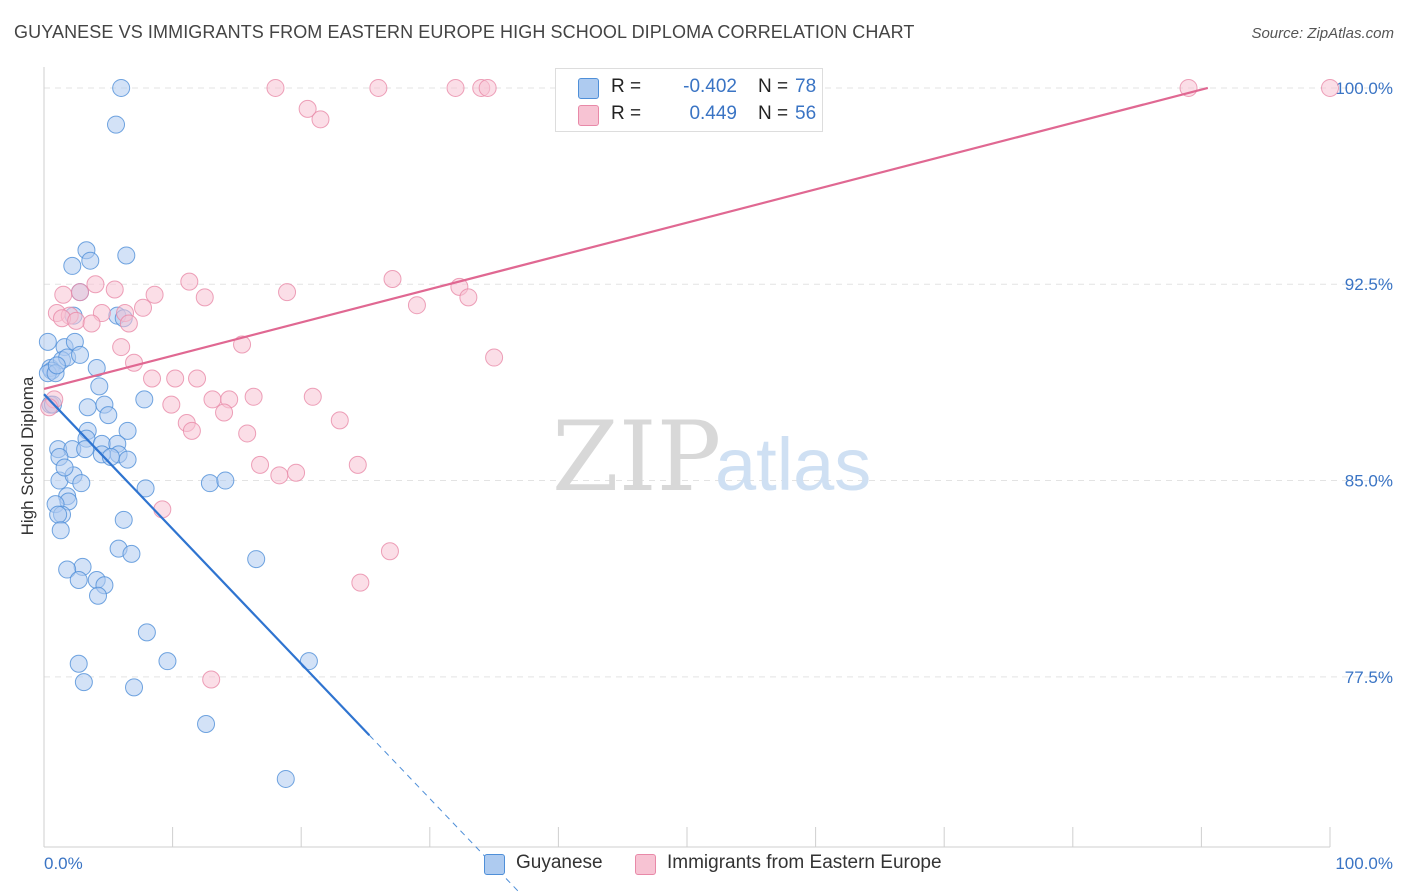  I want to click on legend-n-label: N =, so click(773, 113).